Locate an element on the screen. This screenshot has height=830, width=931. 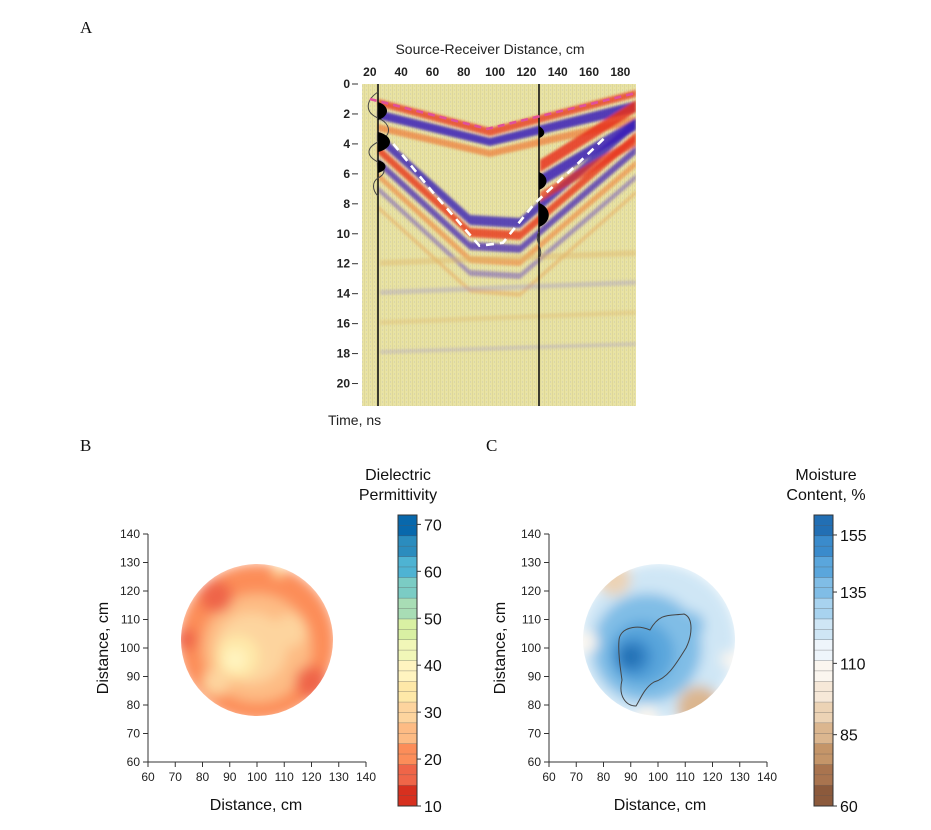
panel-a-y-tick-label: 10 is located at coordinates (344, 234).